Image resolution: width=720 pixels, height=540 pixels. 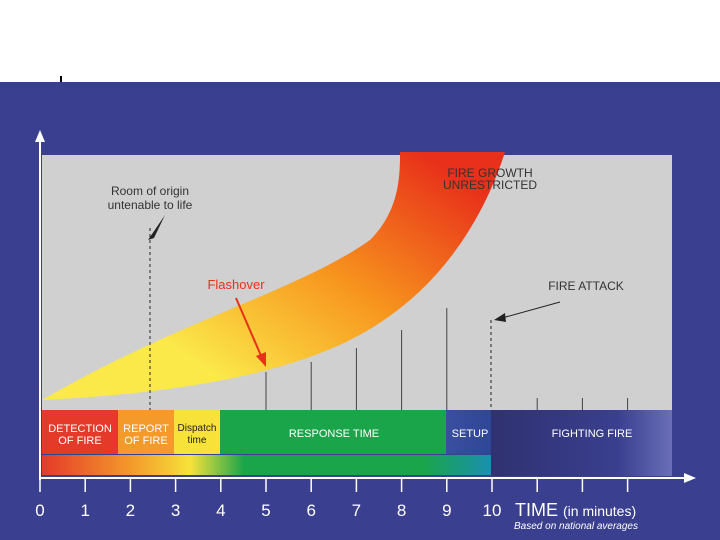 What do you see at coordinates (145, 441) in the screenshot?
I see `phase-label-report-2: OF FIRE` at bounding box center [145, 441].